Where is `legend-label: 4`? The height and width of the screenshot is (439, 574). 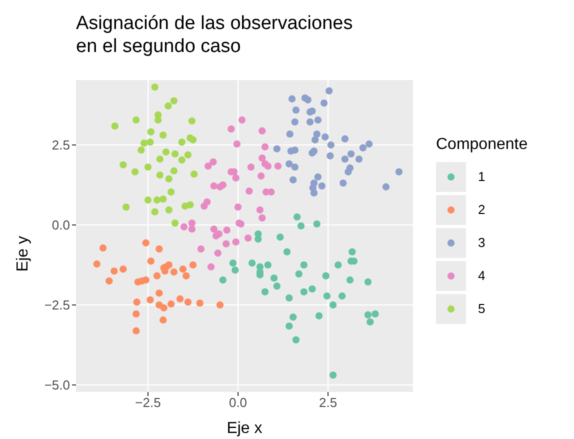
legend-label: 4 is located at coordinates (482, 275).